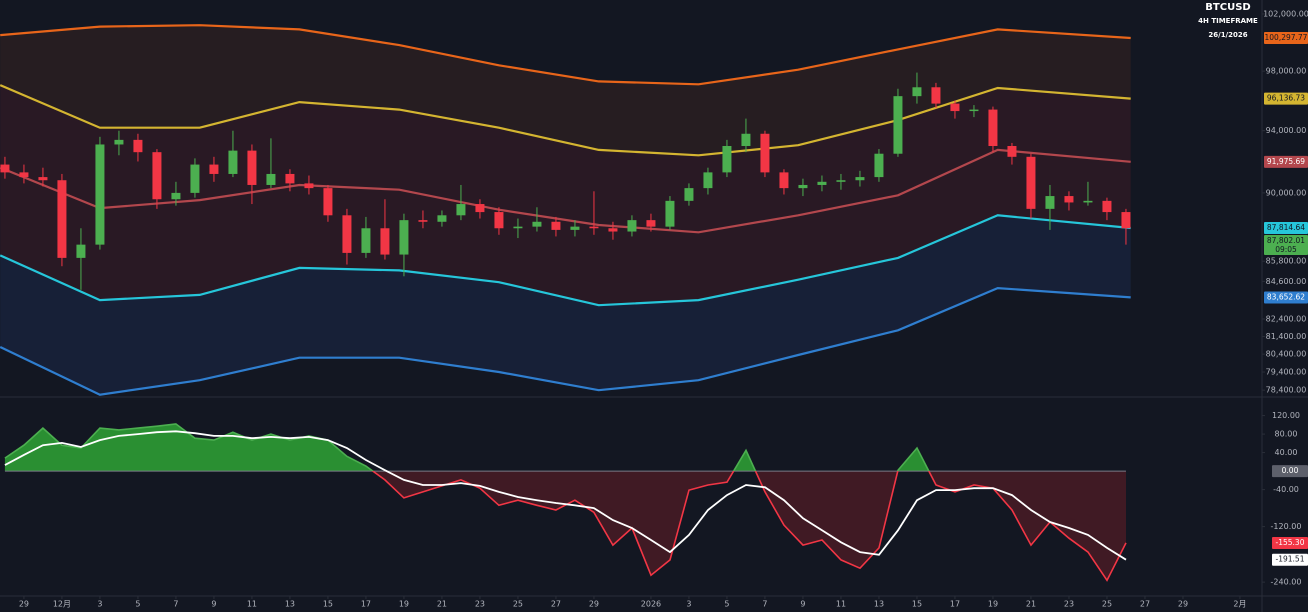  What do you see at coordinates (1286, 130) in the screenshot?
I see `y-tick-label: 94,000.00` at bounding box center [1286, 130].